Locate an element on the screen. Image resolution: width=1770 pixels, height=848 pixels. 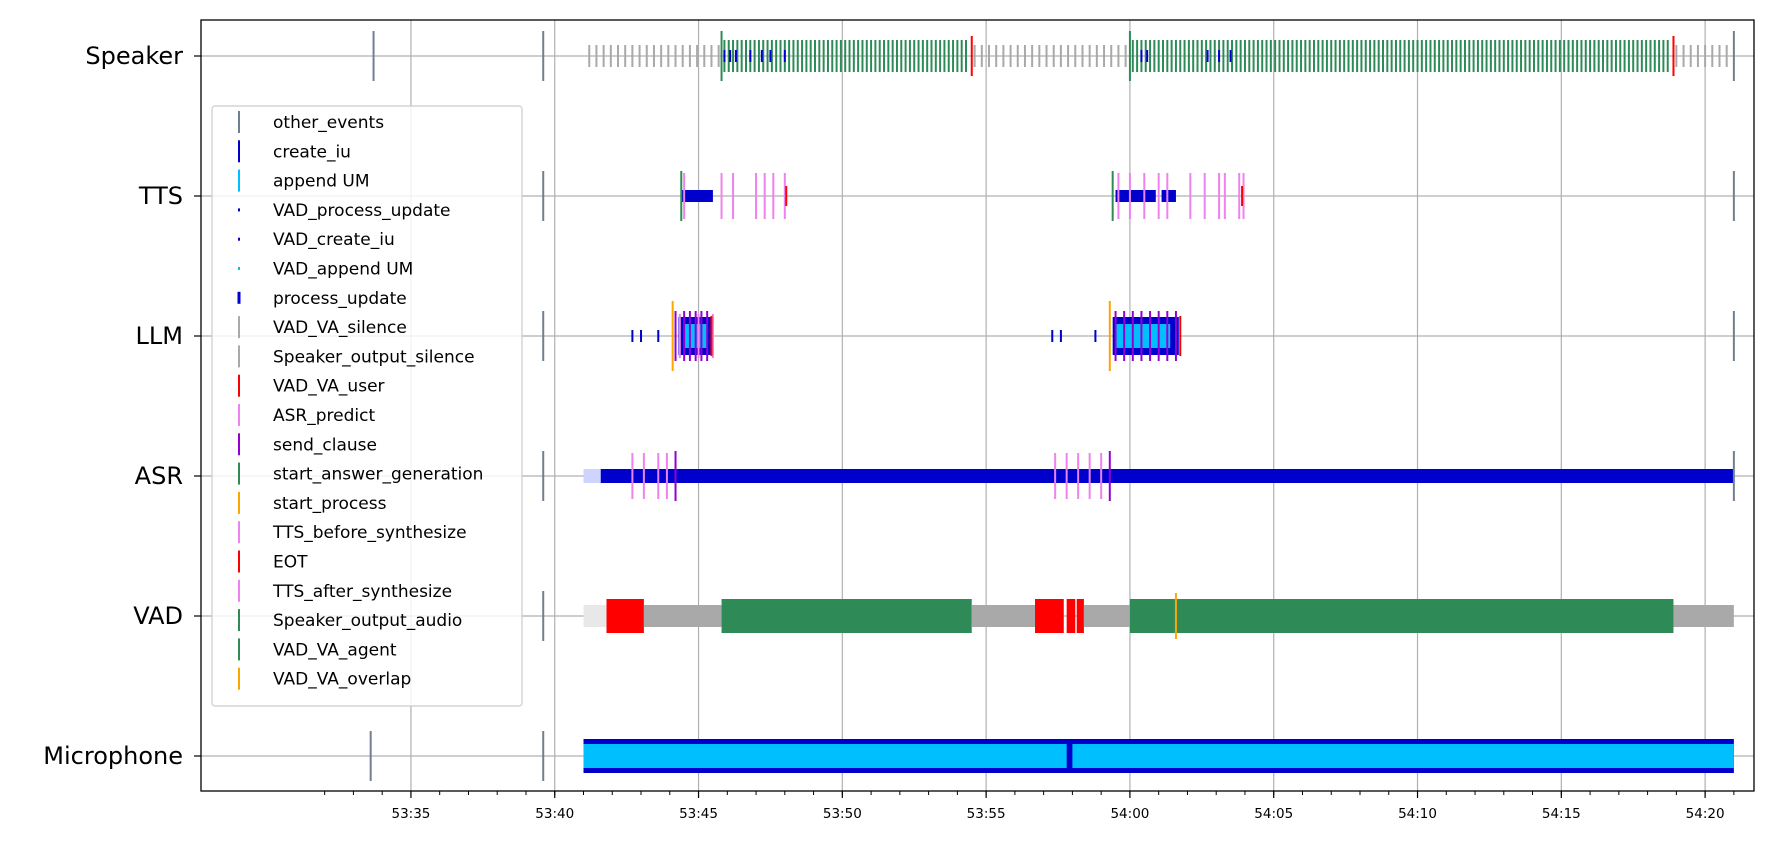
legend-label: VAD_process_update is located at coordinates (362, 211).